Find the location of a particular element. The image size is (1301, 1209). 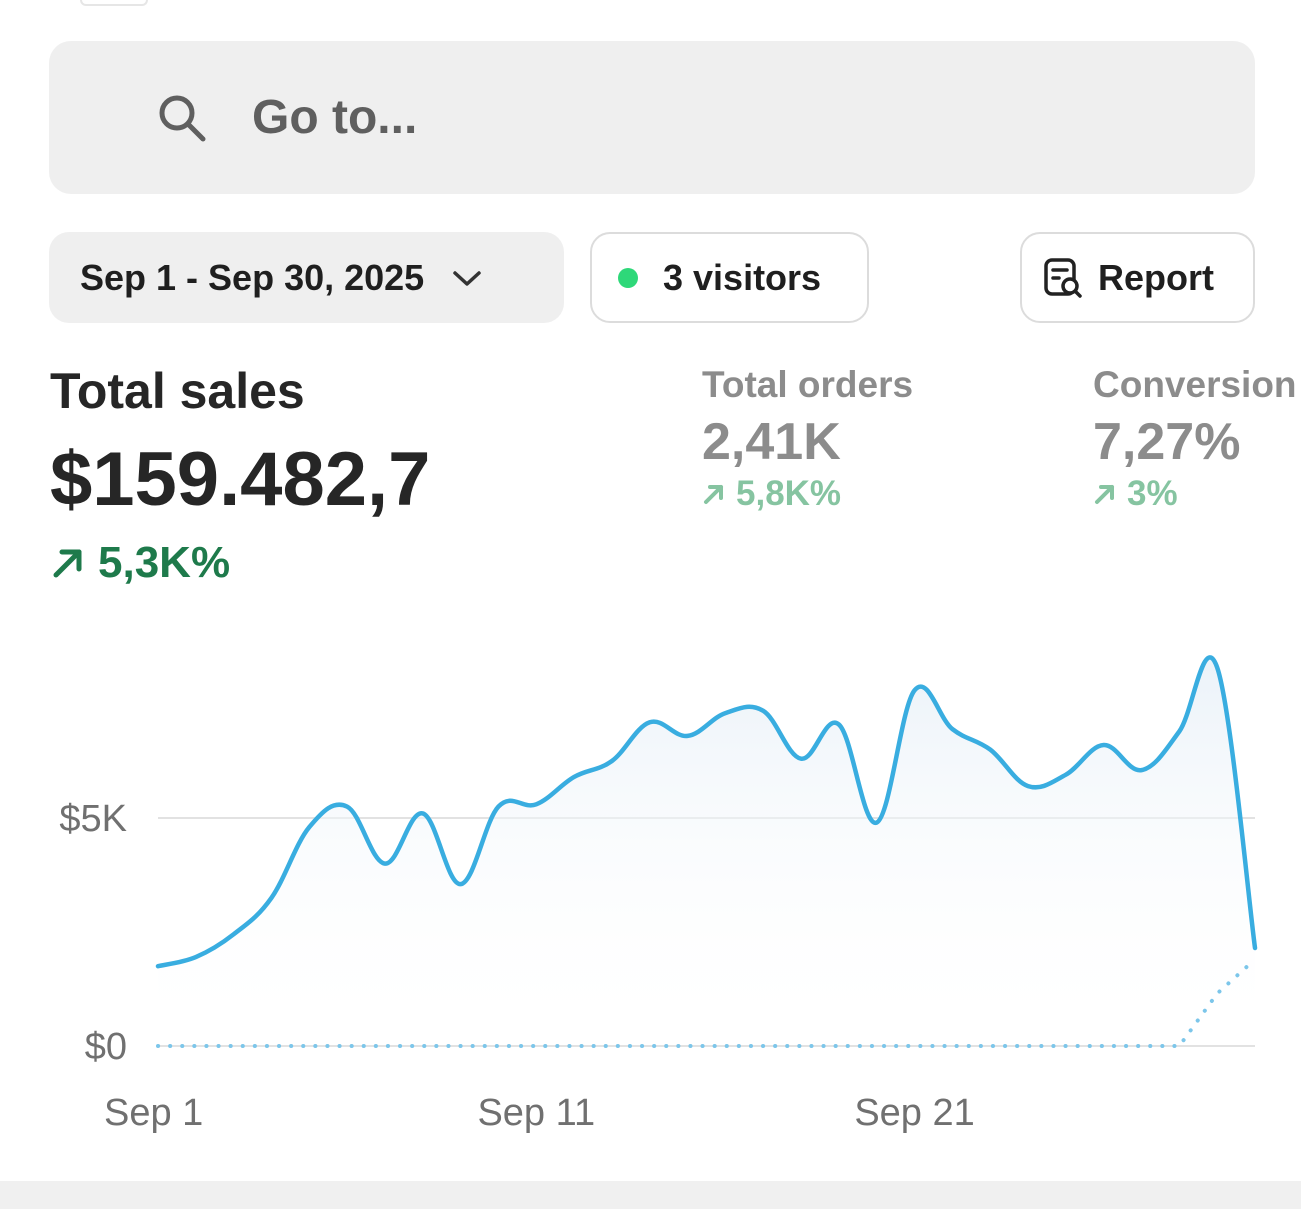

search-icon is located at coordinates (182, 118).